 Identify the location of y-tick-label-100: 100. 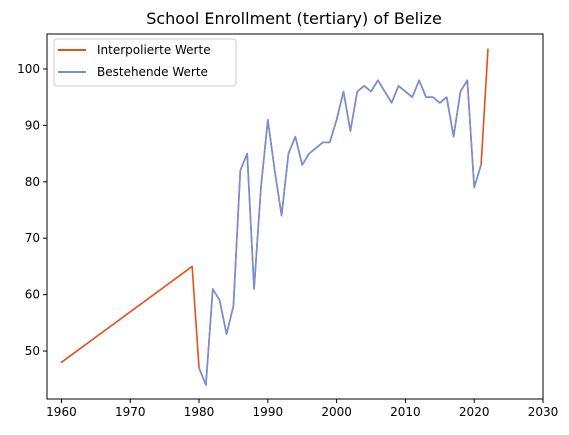
(28, 69).